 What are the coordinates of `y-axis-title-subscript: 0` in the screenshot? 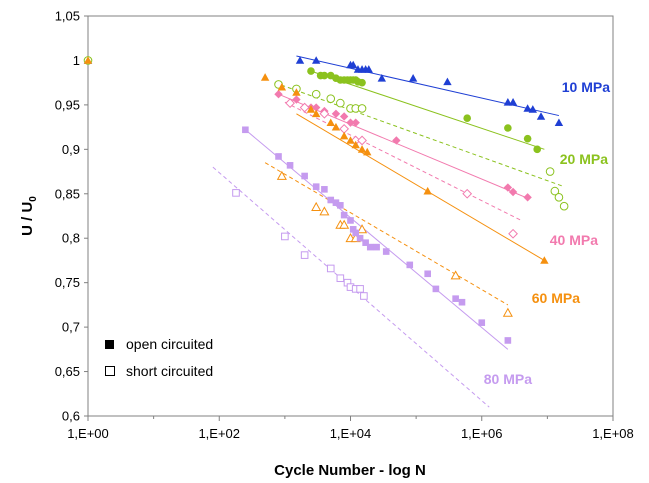 It's located at (33, 199).